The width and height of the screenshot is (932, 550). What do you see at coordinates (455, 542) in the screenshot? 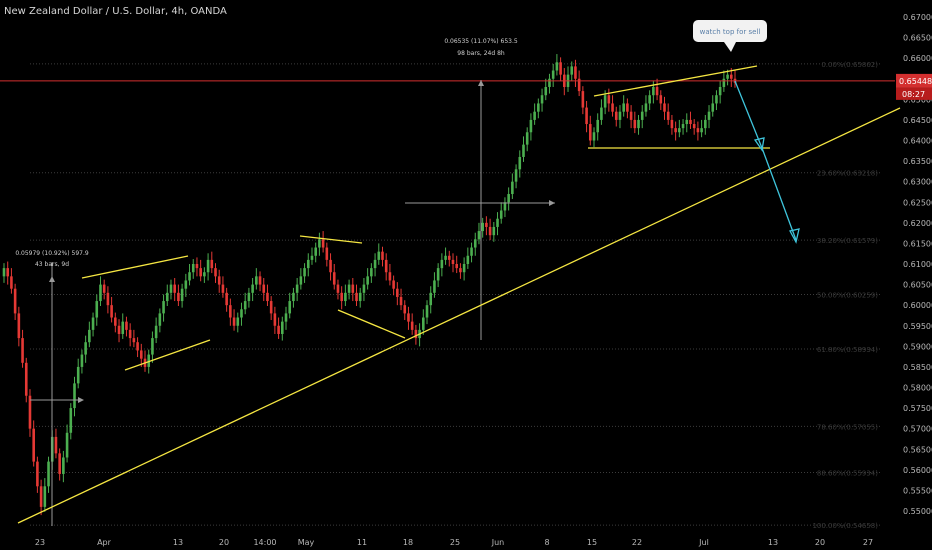
I see `x-tick-label: 25` at bounding box center [455, 542].